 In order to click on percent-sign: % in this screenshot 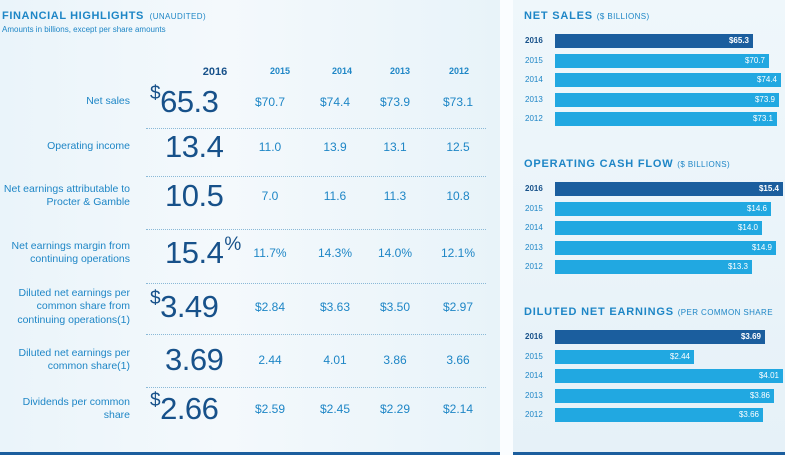, I will do `click(232, 244)`.